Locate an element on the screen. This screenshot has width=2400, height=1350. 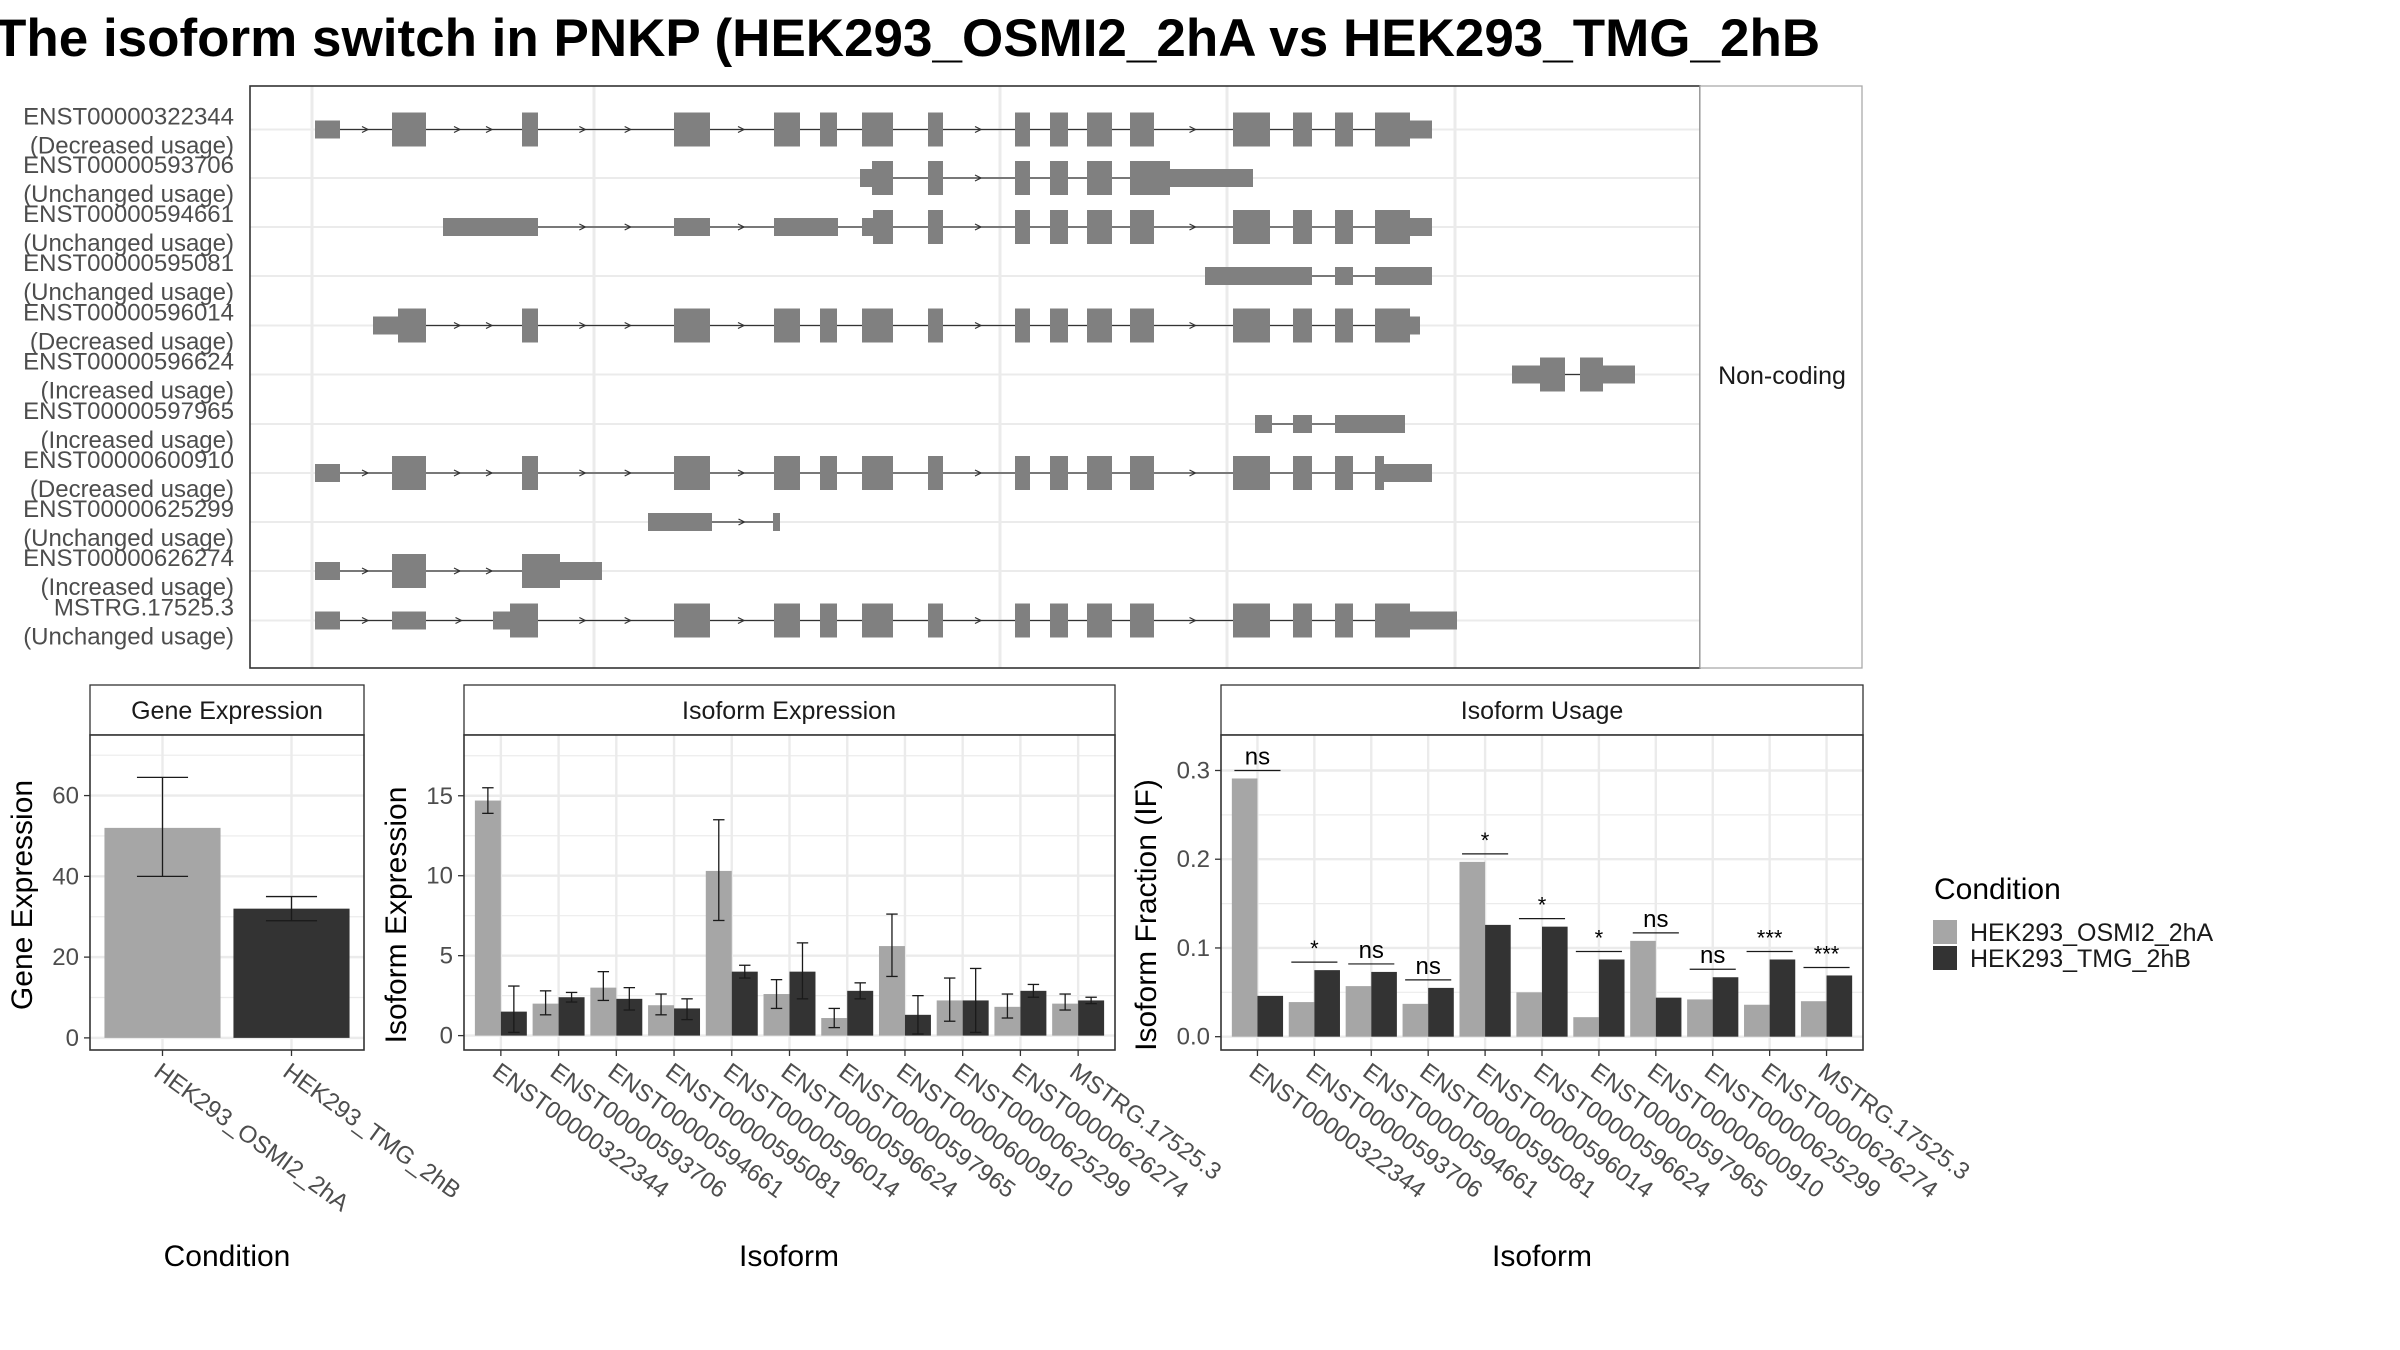
transcript-id-label: MSTRG.17525.3 is located at coordinates (144, 608).